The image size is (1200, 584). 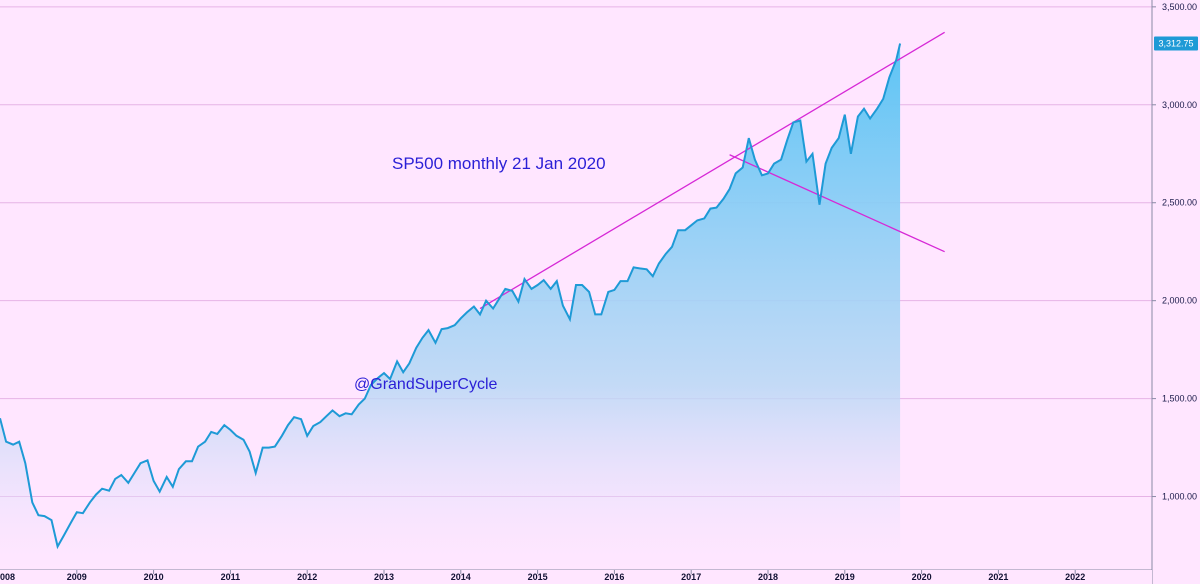 I want to click on x-tick-label-2016: 2016, so click(x=614, y=577).